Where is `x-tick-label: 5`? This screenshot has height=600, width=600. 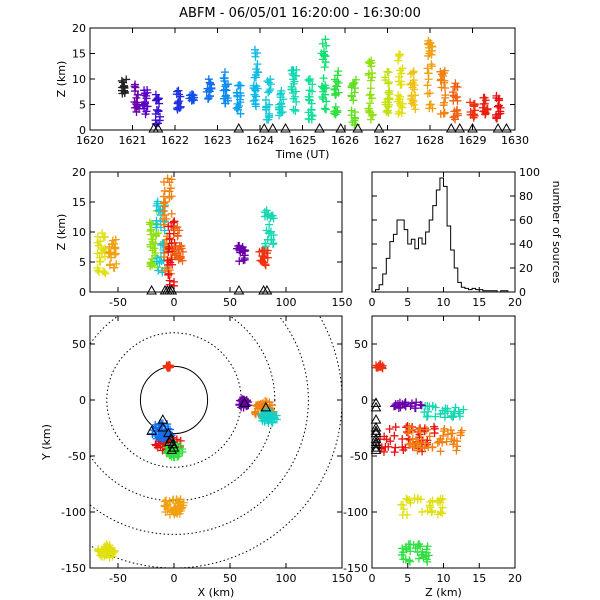
x-tick-label: 5 is located at coordinates (407, 302).